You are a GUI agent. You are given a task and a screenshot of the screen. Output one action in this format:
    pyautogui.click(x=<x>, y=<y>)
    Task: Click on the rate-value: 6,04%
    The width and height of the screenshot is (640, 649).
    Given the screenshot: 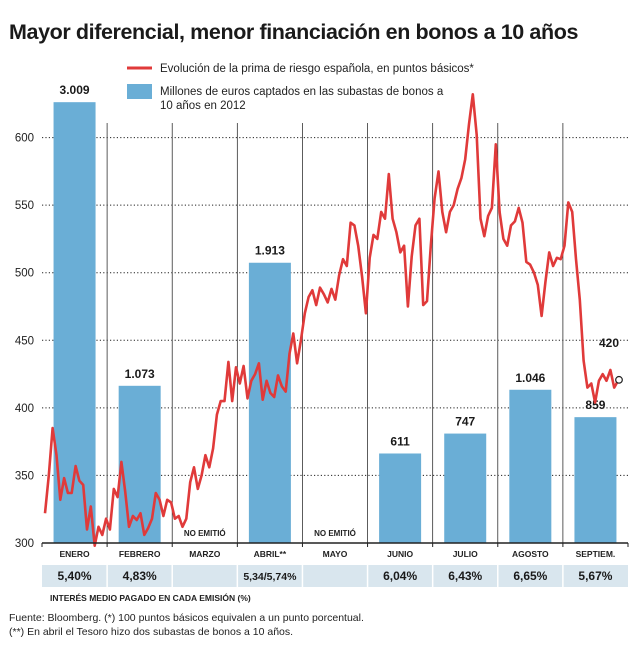 What is the action you would take?
    pyautogui.click(x=400, y=576)
    